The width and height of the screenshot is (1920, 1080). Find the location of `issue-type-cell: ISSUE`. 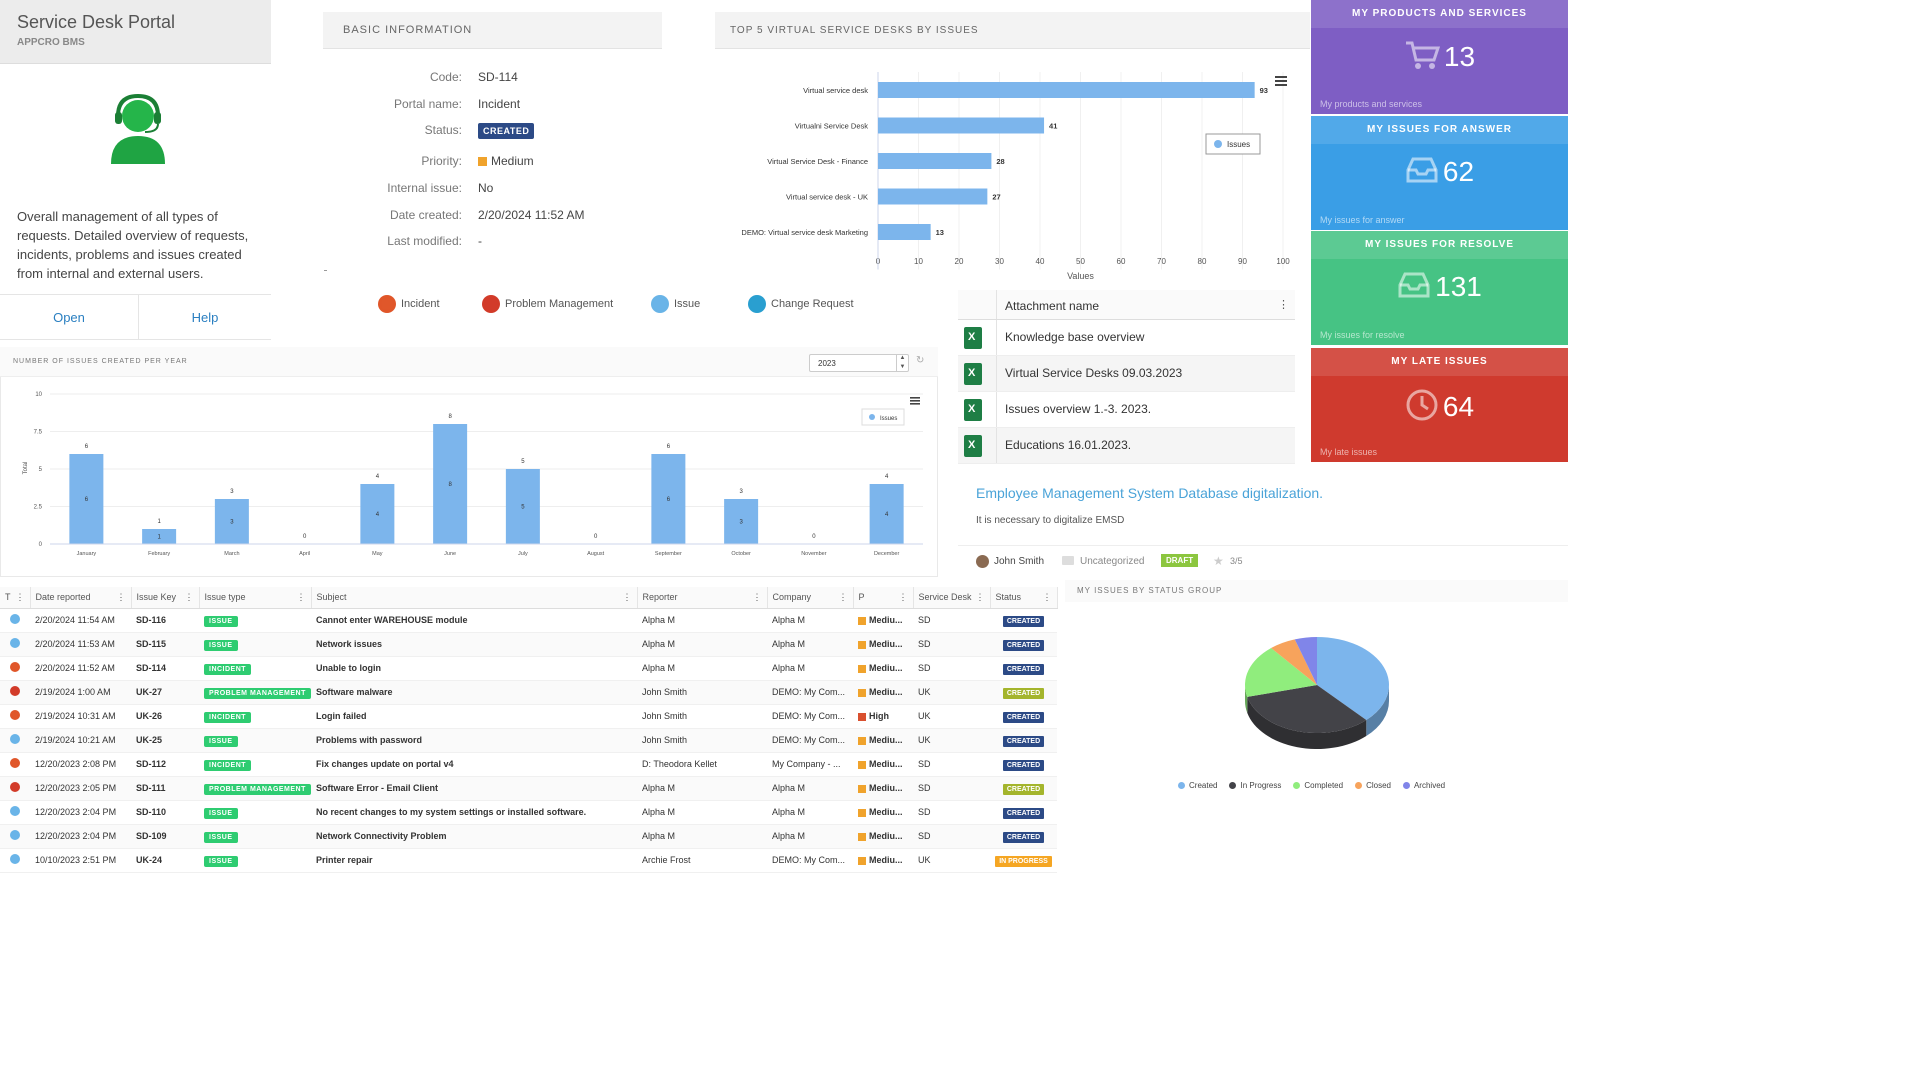

issue-type-cell: ISSUE is located at coordinates (255, 740).